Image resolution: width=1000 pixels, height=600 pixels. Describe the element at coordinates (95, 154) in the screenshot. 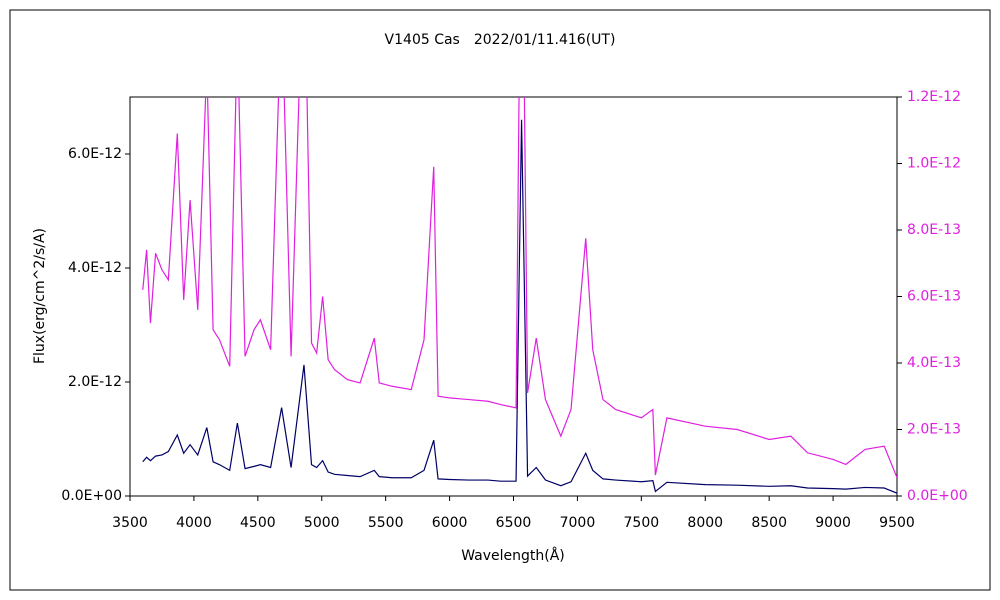

I see `y-tick-label: 6.0E-12` at that location.